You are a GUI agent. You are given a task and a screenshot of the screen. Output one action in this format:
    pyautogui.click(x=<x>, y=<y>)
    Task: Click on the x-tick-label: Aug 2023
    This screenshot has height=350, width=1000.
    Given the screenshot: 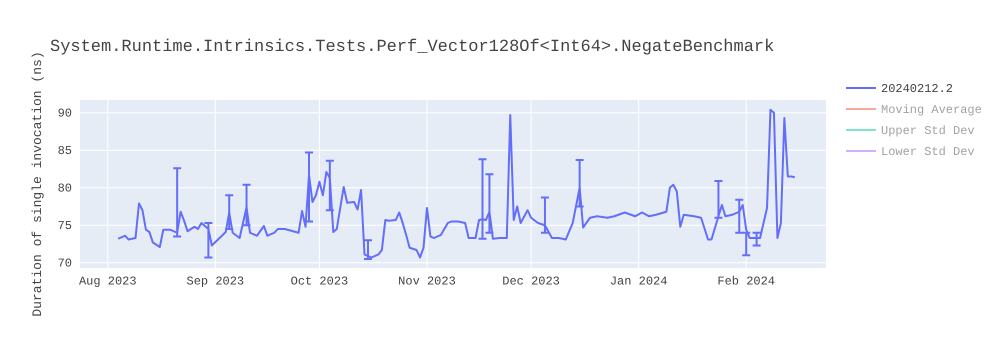 What is the action you would take?
    pyautogui.click(x=107, y=281)
    